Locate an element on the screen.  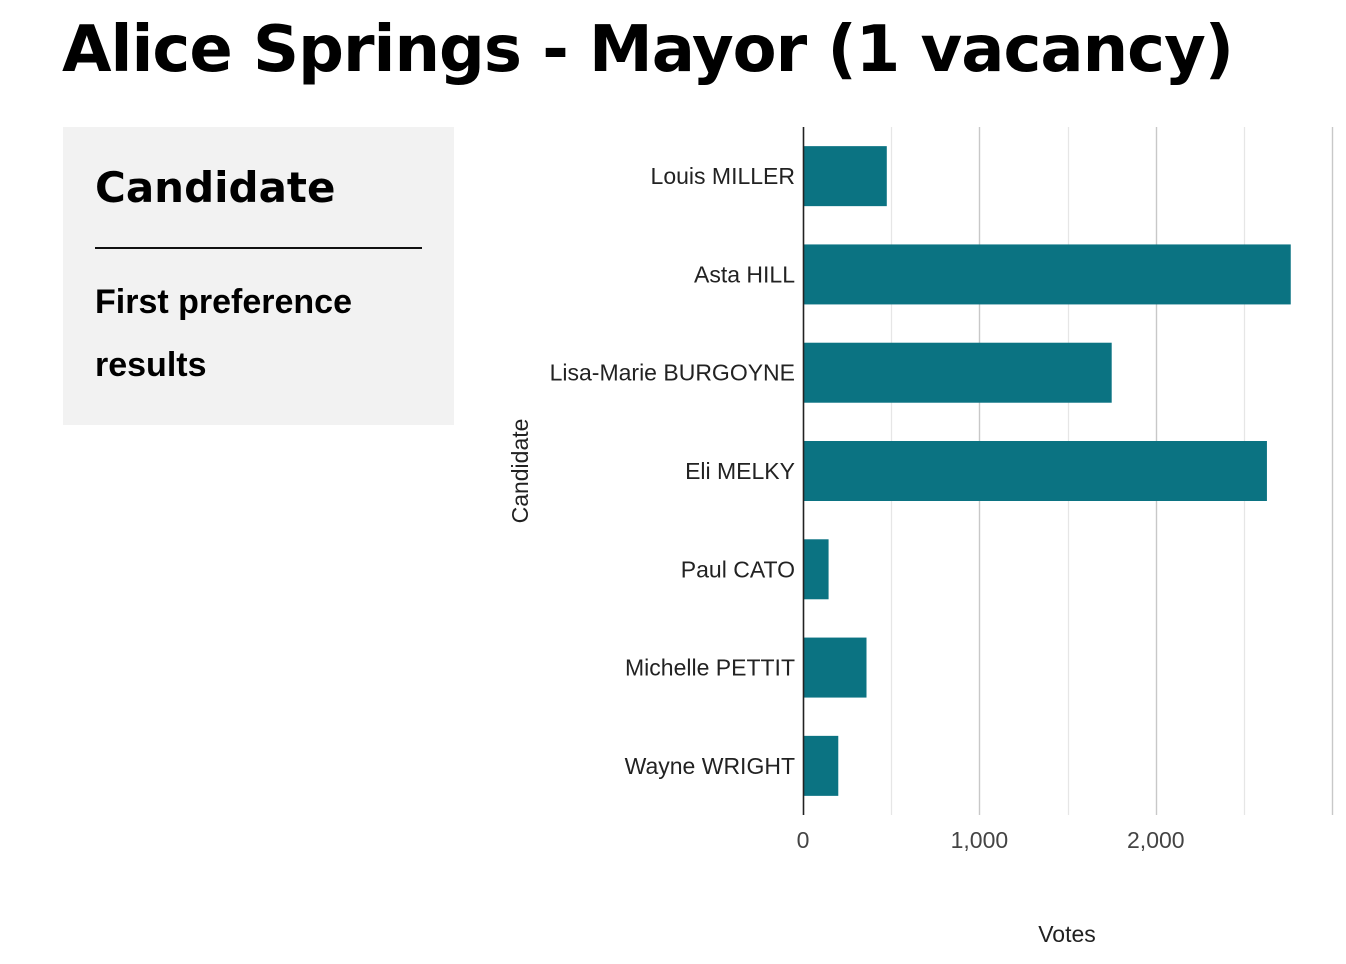
category-label: Paul CATO is located at coordinates (738, 569).